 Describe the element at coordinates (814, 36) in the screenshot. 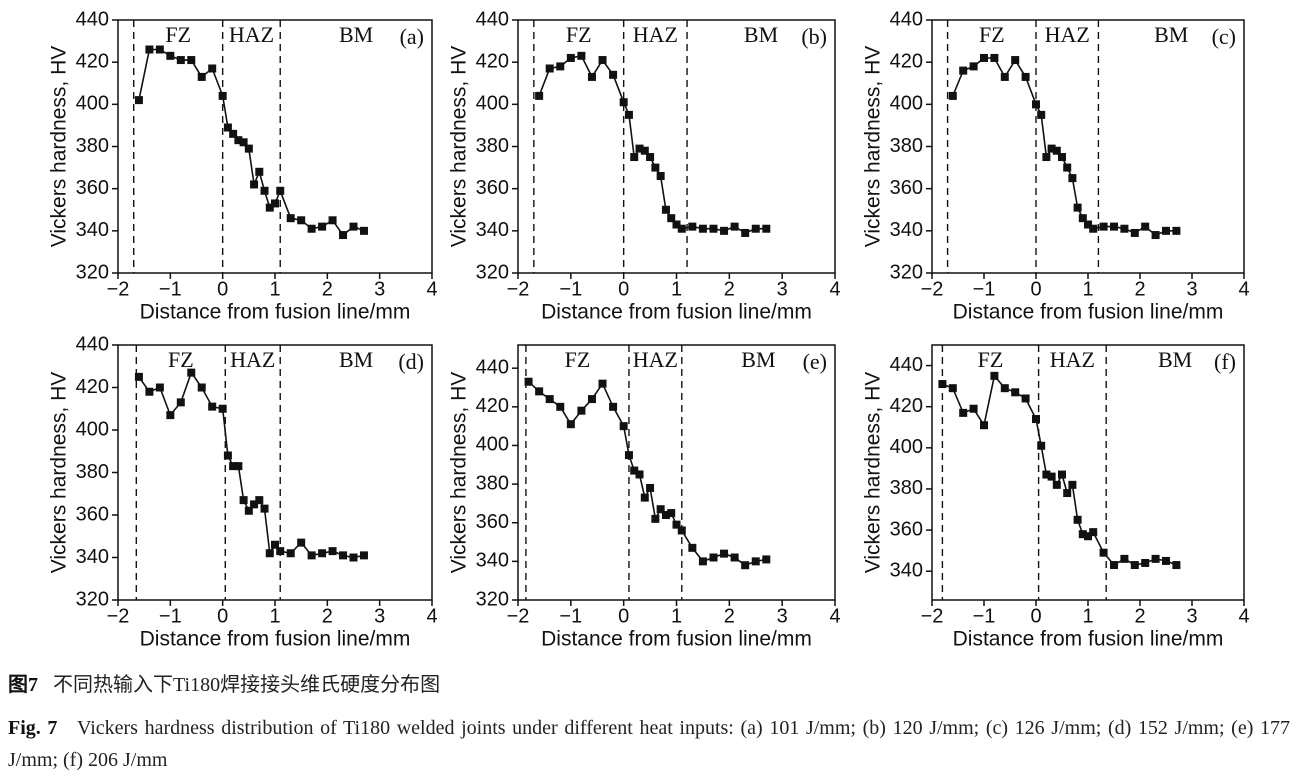

I see `panel-label: (b)` at that location.